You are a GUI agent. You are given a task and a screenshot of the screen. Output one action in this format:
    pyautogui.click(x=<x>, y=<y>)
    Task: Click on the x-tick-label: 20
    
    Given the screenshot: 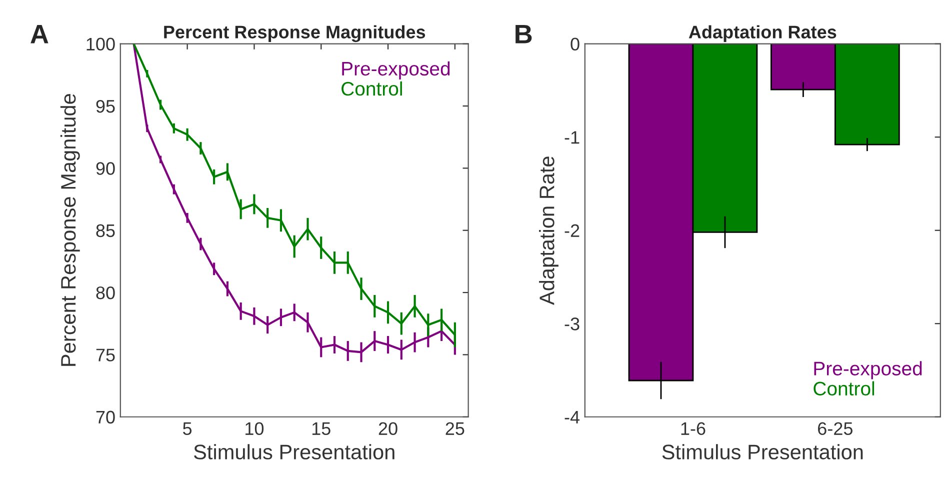 What is the action you would take?
    pyautogui.click(x=388, y=428)
    